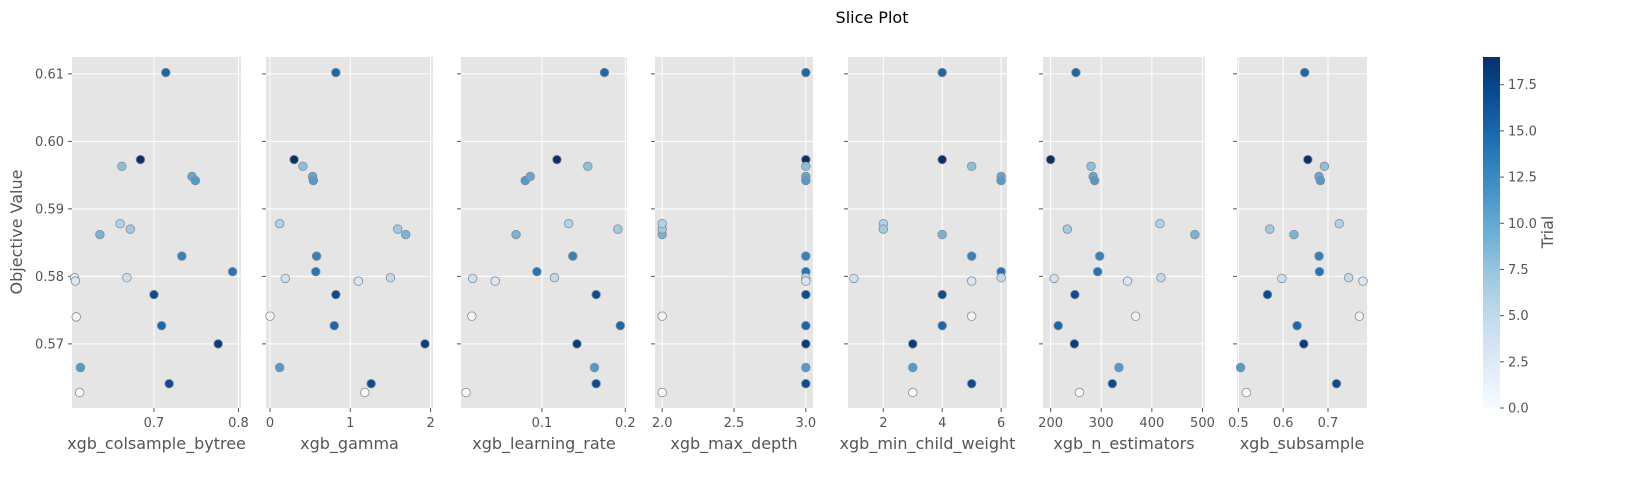  I want to click on x-tick-label: 0.1, so click(542, 423).